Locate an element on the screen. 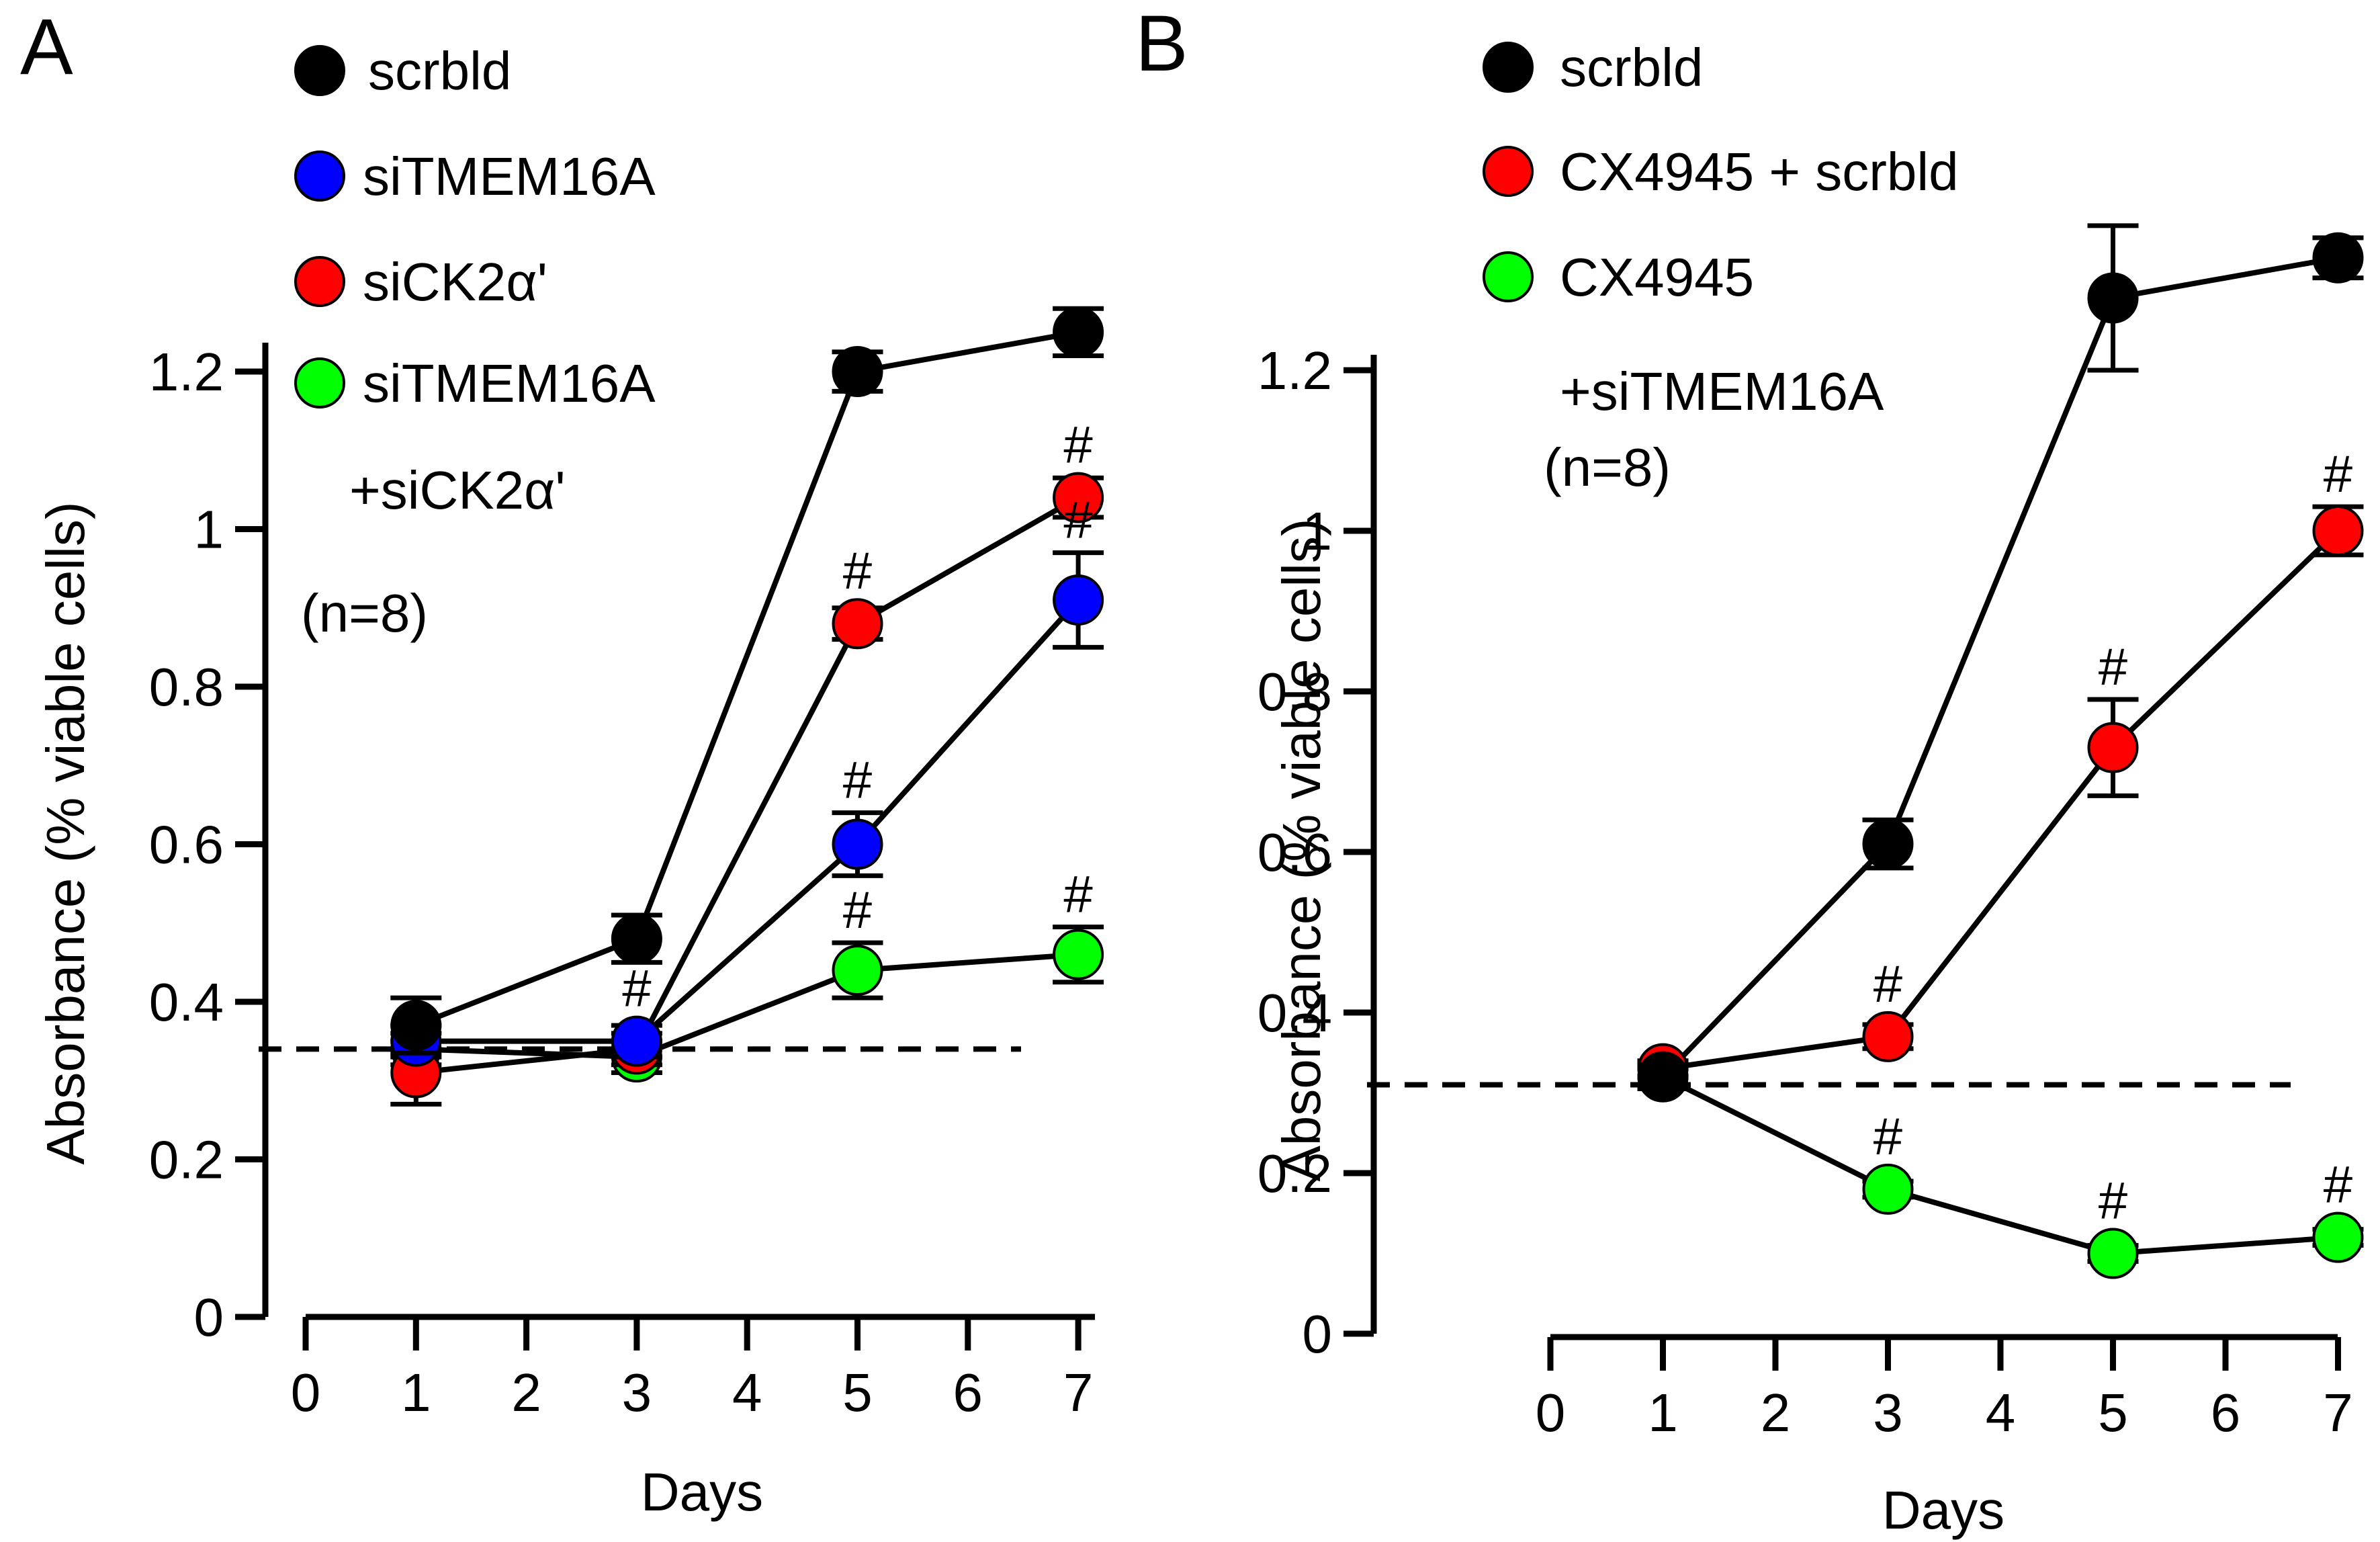 Image resolution: width=2380 pixels, height=1542 pixels. panel-b-y-tick-label: 1 is located at coordinates (1318, 531).